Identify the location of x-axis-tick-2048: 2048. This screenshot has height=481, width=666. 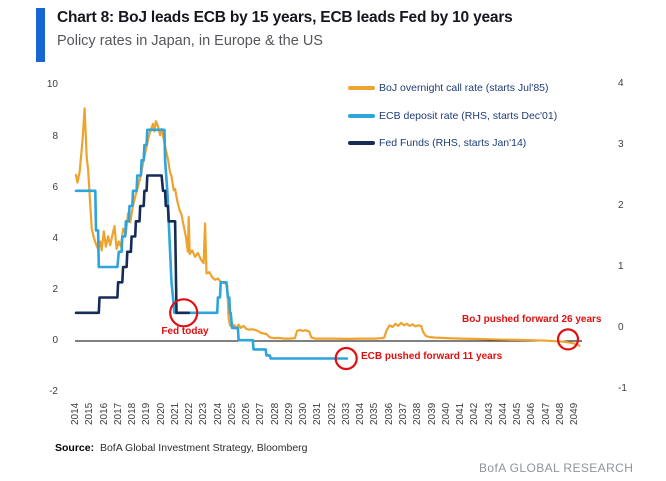
(560, 413).